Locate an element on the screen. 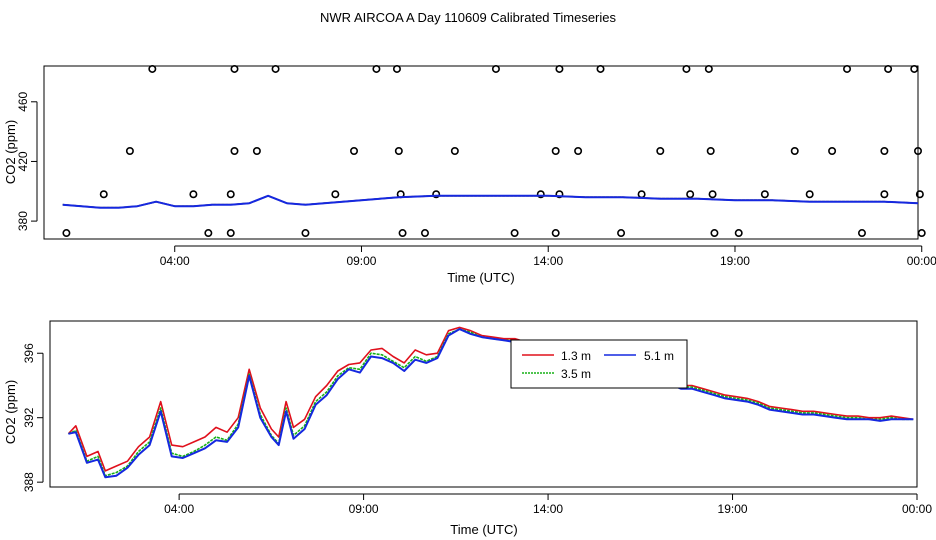 The width and height of the screenshot is (936, 540). bottom-y-tick-label: 396 is located at coordinates (29, 353).